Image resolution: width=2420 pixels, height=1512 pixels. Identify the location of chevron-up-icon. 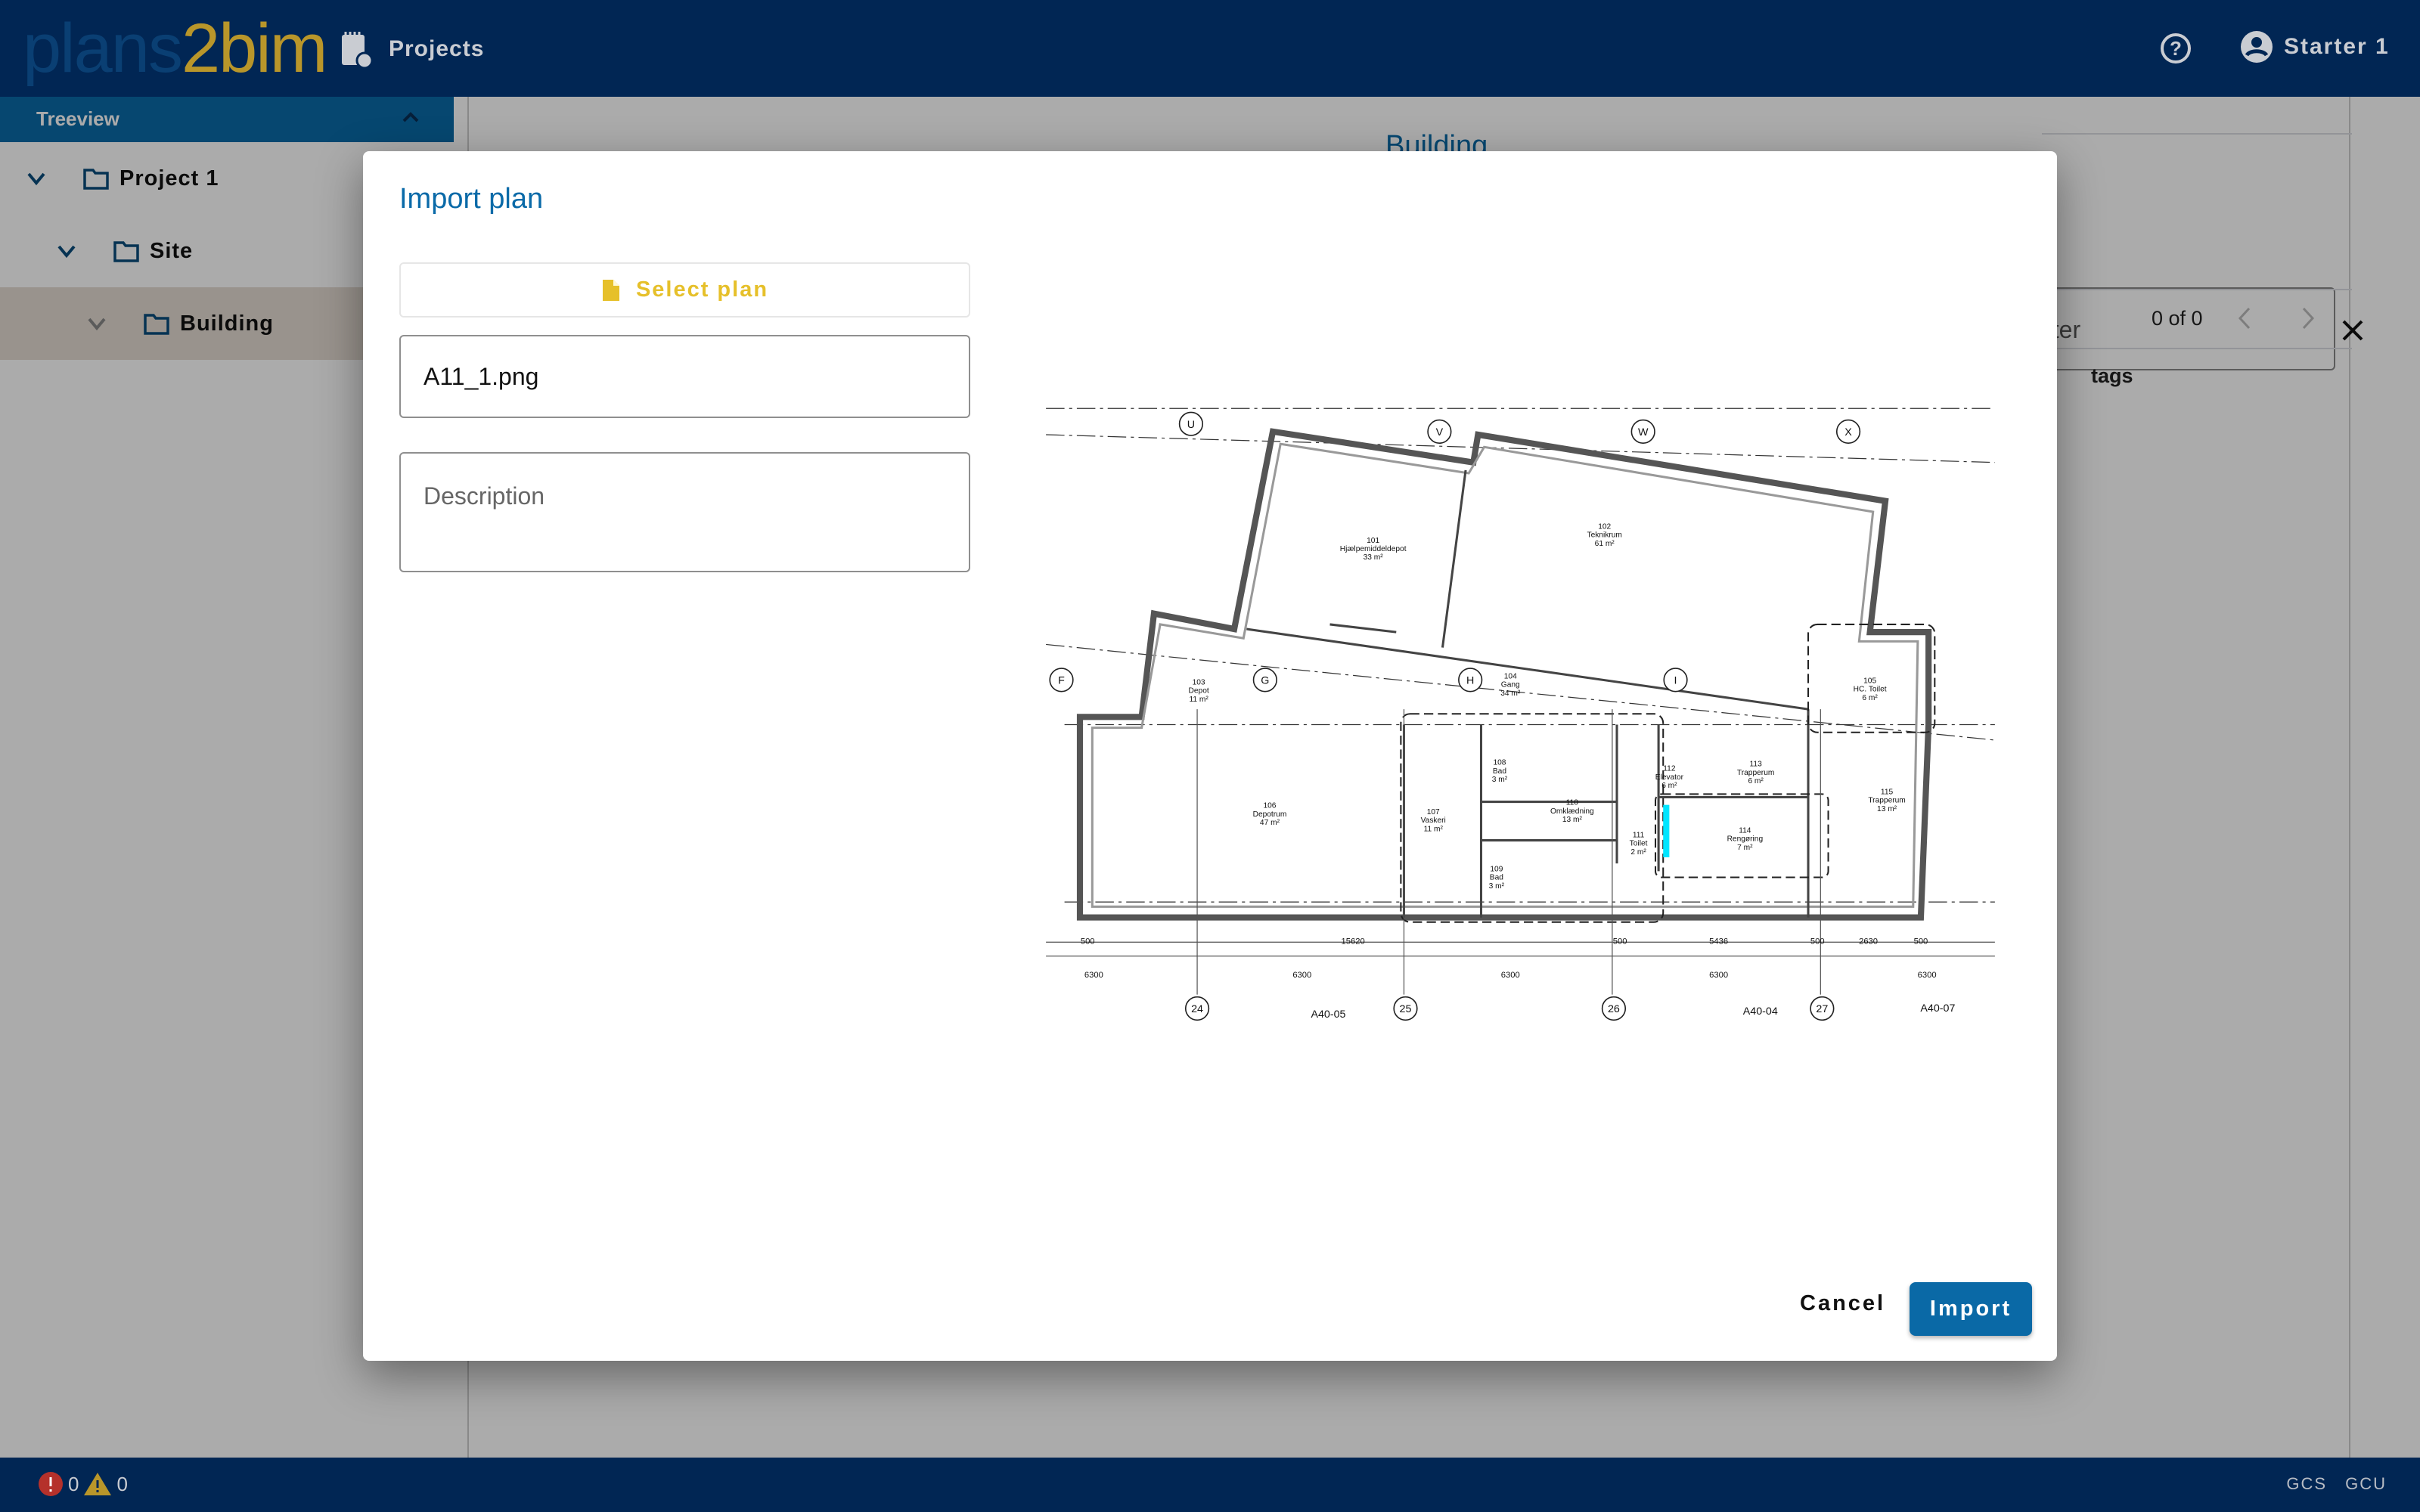
(410, 117).